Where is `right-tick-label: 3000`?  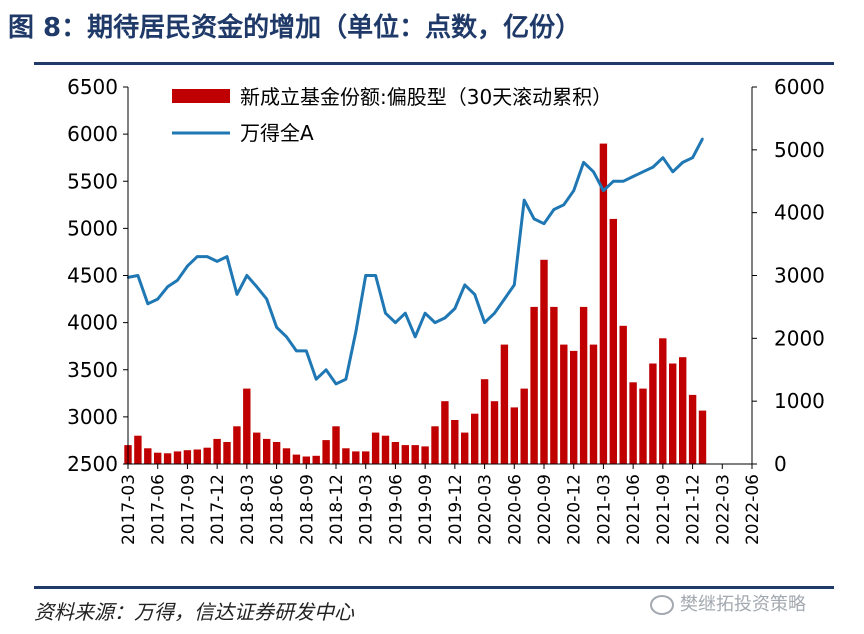 right-tick-label: 3000 is located at coordinates (799, 276).